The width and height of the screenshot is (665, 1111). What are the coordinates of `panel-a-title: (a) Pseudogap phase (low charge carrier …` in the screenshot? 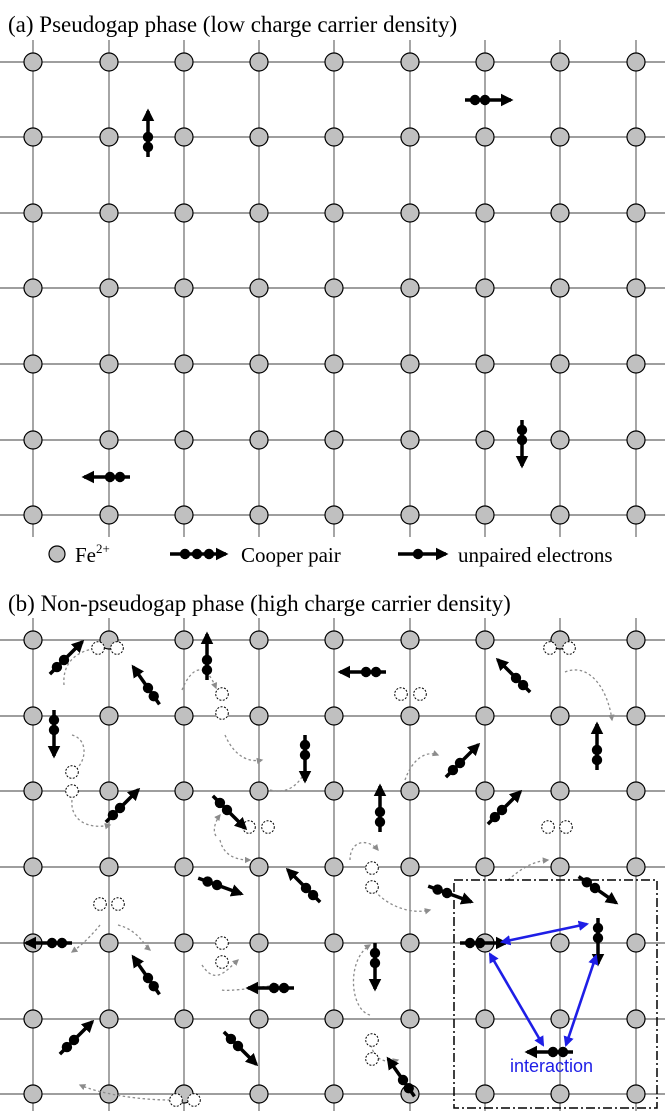 It's located at (232, 24).